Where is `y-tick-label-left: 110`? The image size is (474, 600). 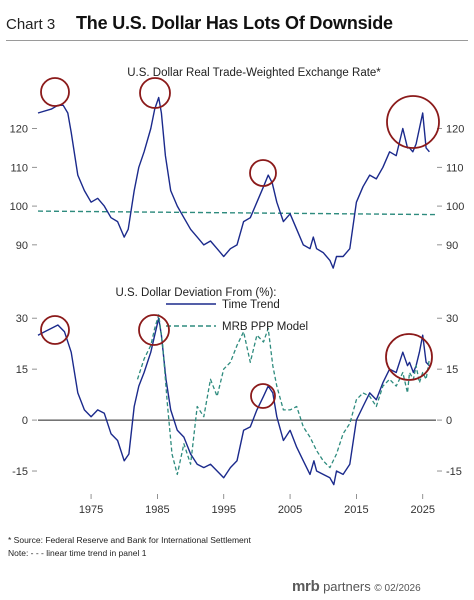 y-tick-label-left: 110 is located at coordinates (19, 168).